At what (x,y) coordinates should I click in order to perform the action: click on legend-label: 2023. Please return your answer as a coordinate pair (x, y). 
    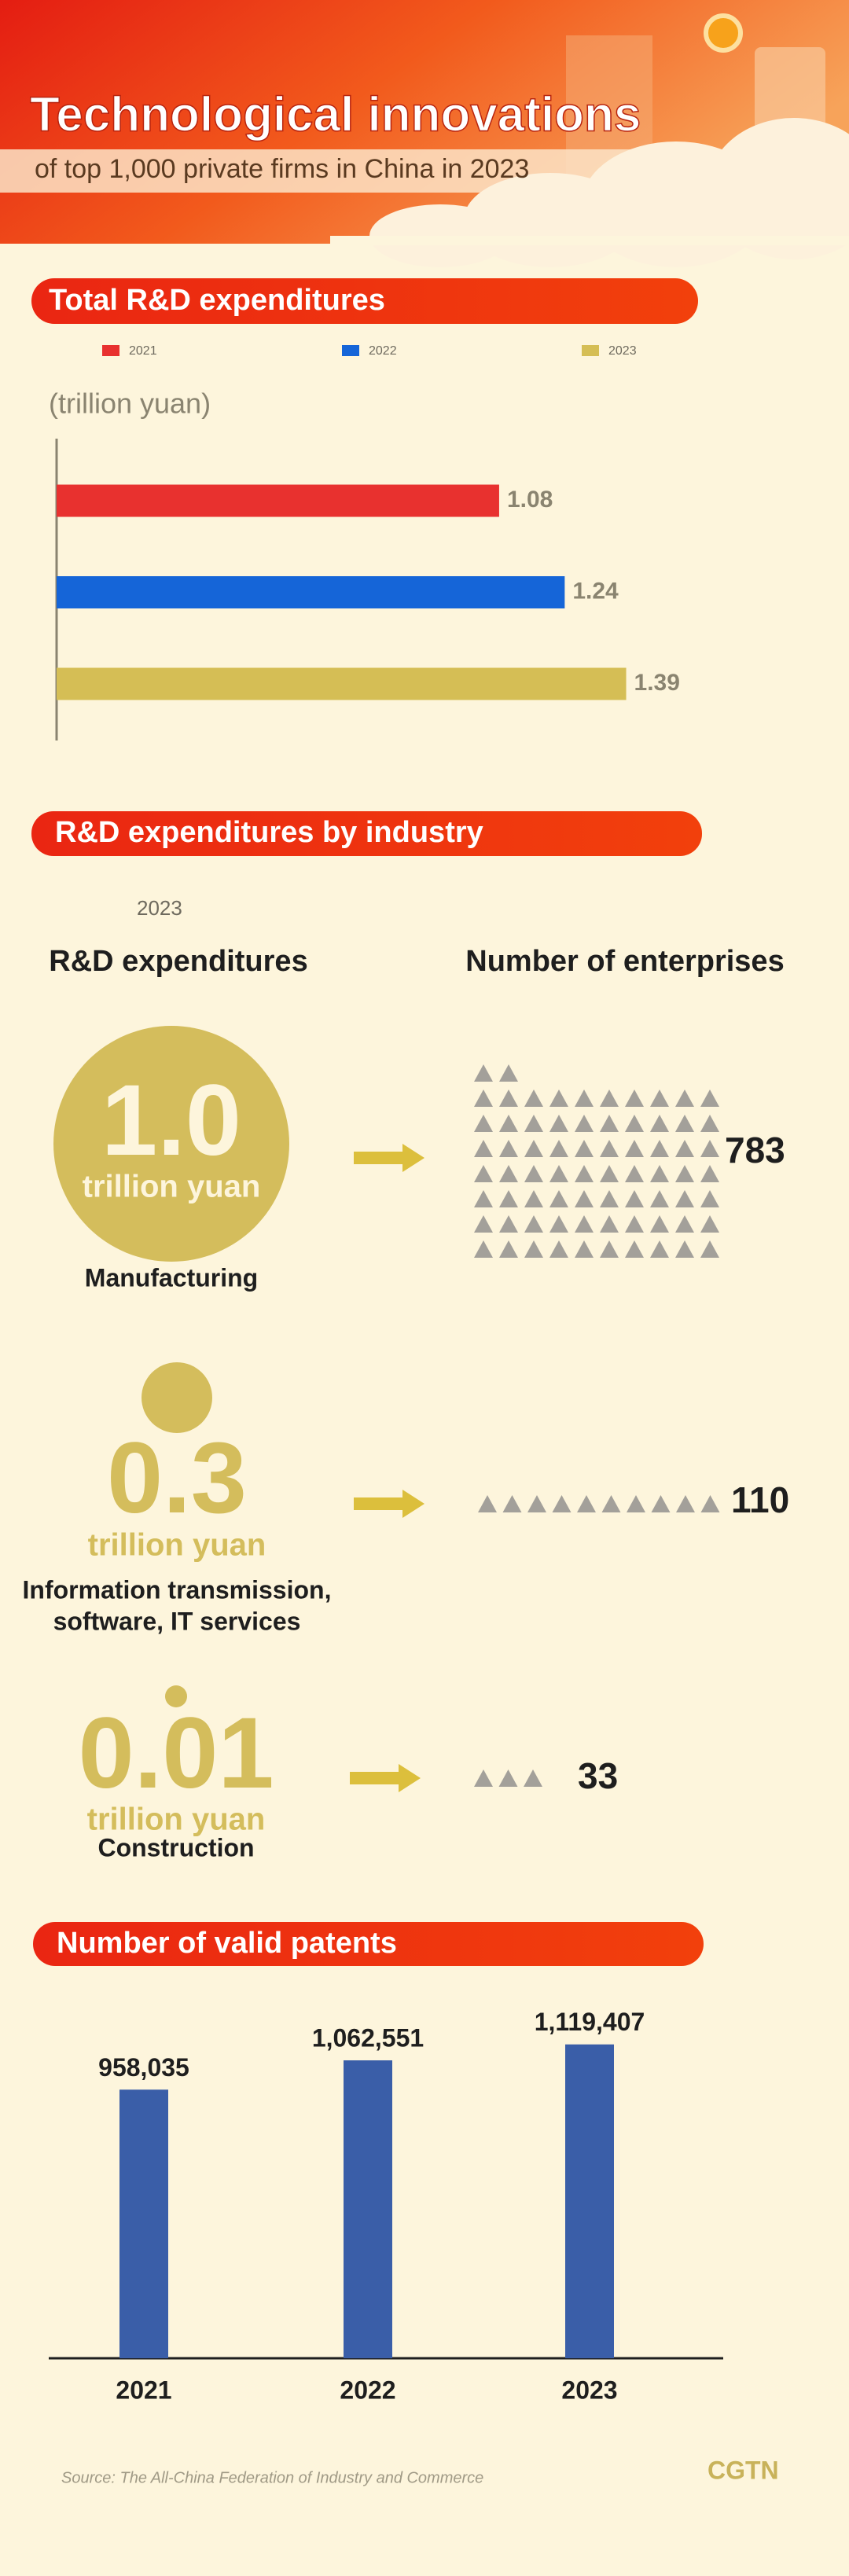
    Looking at the image, I should click on (622, 351).